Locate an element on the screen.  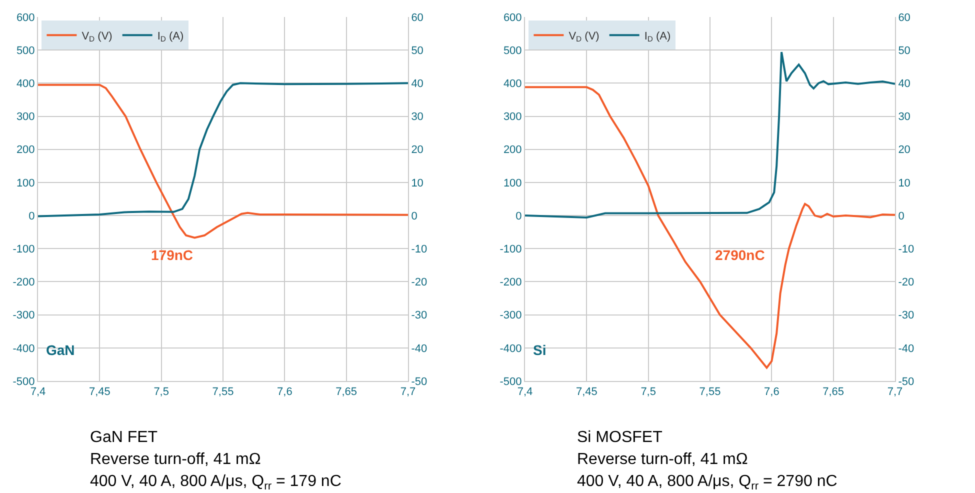
text: Si MOSFET is located at coordinates (620, 437).